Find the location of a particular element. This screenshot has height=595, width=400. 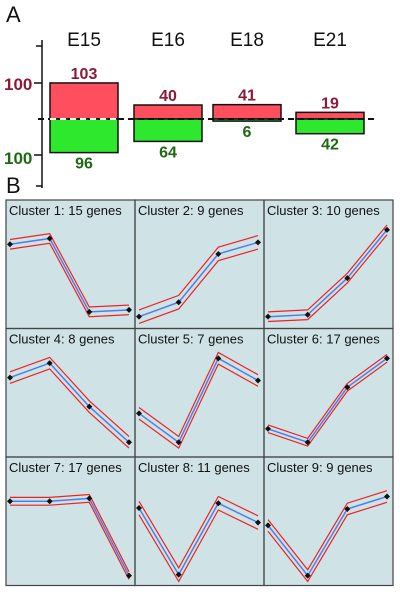

stage-label: E15 is located at coordinates (84, 40).